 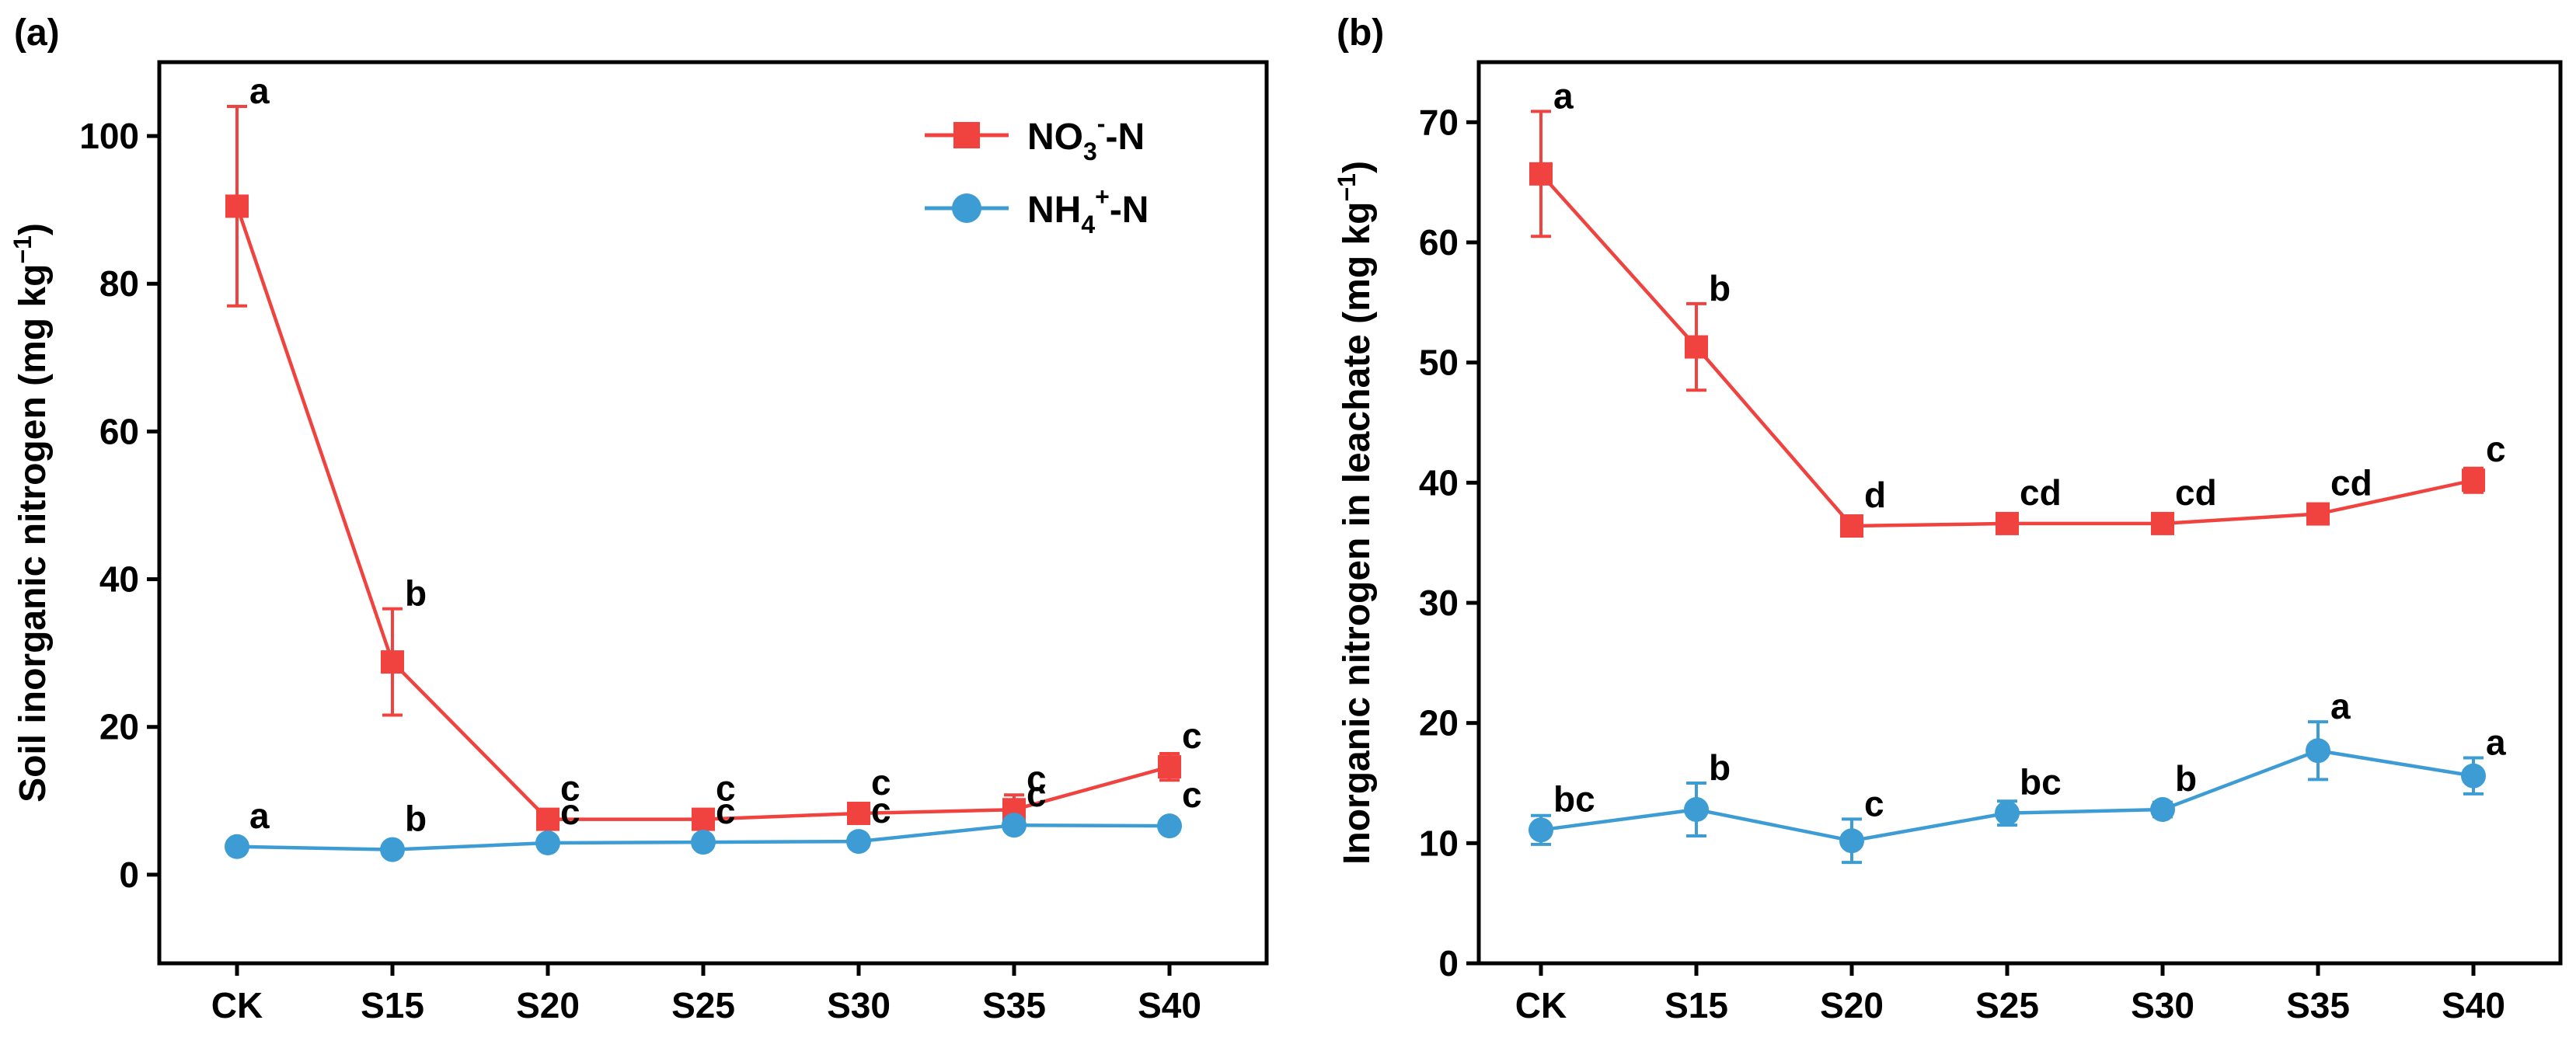 What do you see at coordinates (37, 33) in the screenshot?
I see `panel-a-label: (a)` at bounding box center [37, 33].